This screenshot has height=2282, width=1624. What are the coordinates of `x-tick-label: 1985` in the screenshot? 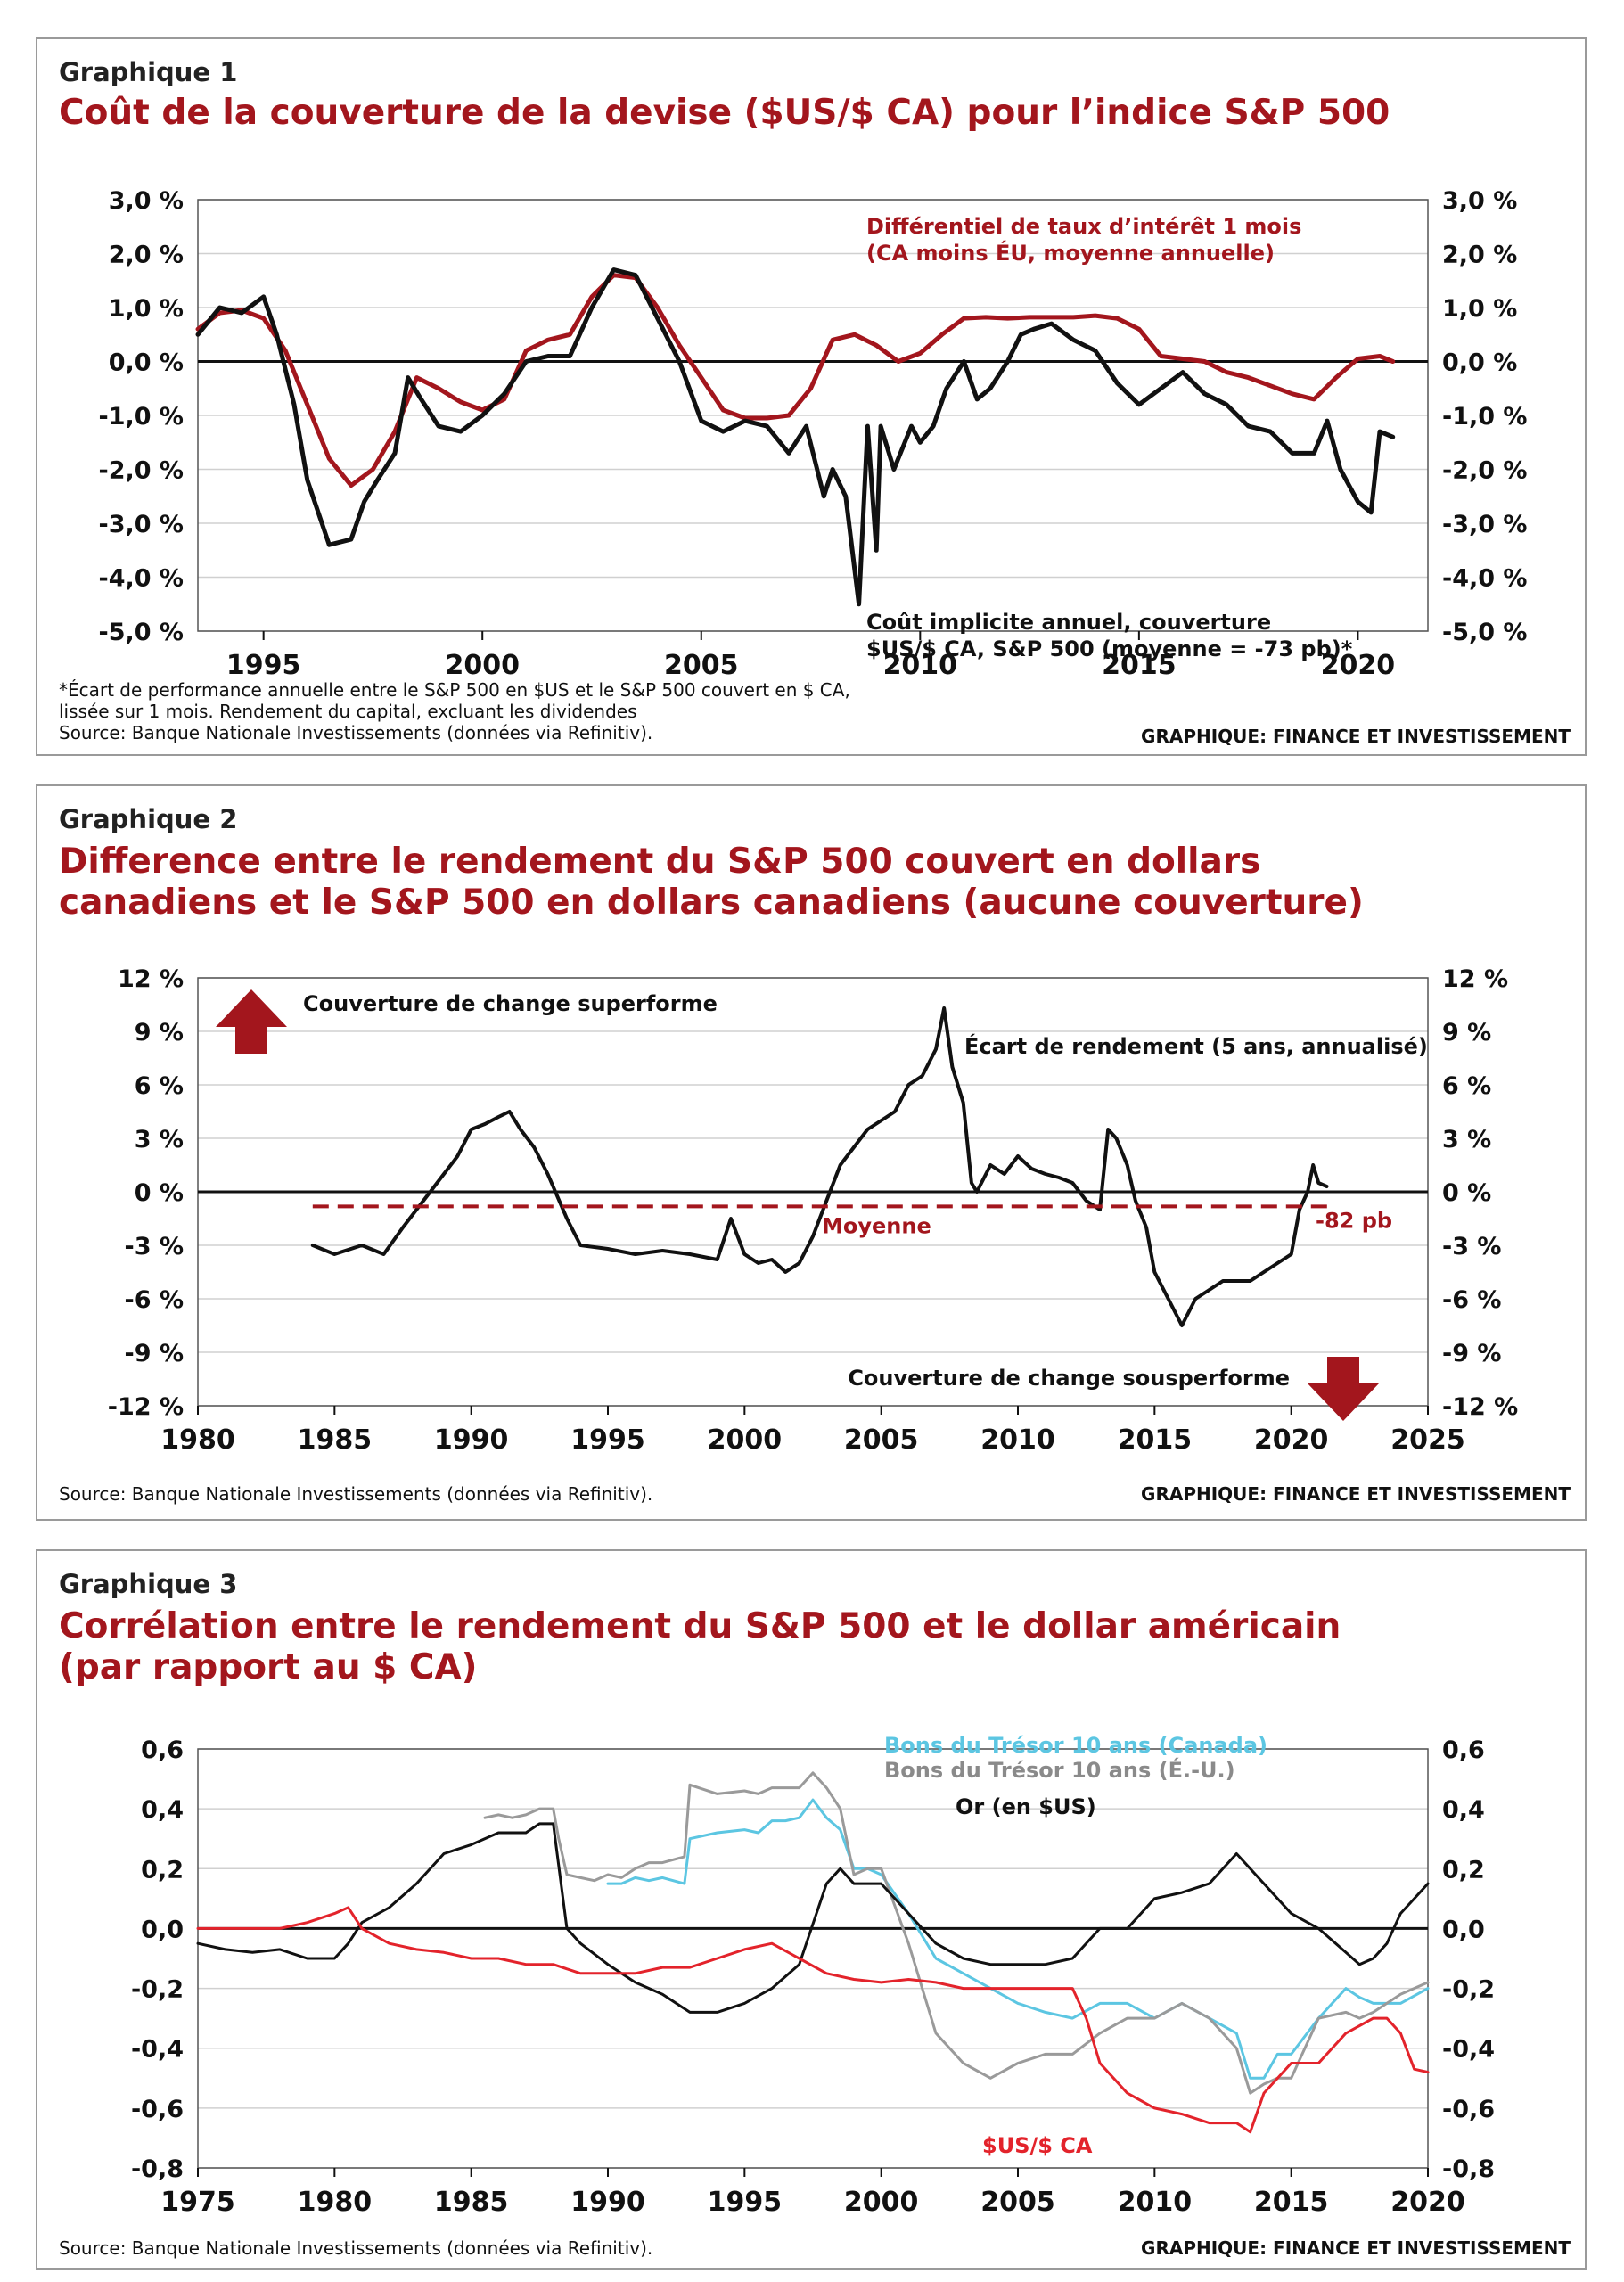 It's located at (335, 1440).